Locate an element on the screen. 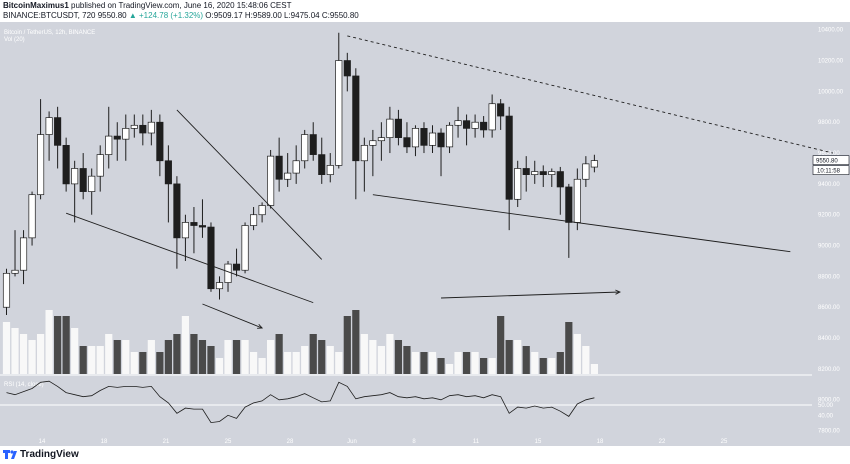 The image size is (850, 464). time-tick-label: Jun is located at coordinates (352, 442).